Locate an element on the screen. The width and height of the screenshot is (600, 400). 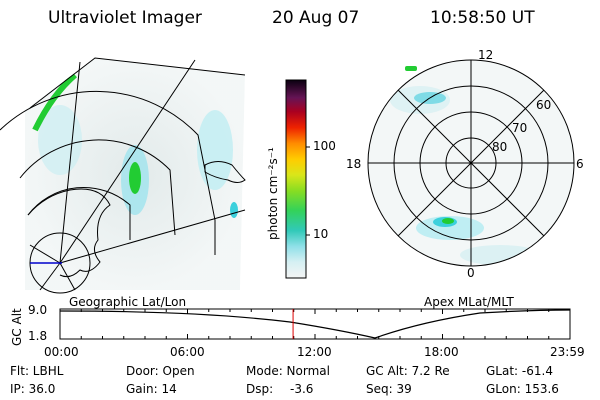
time-tick-label: 12:00 is located at coordinates (314, 352).